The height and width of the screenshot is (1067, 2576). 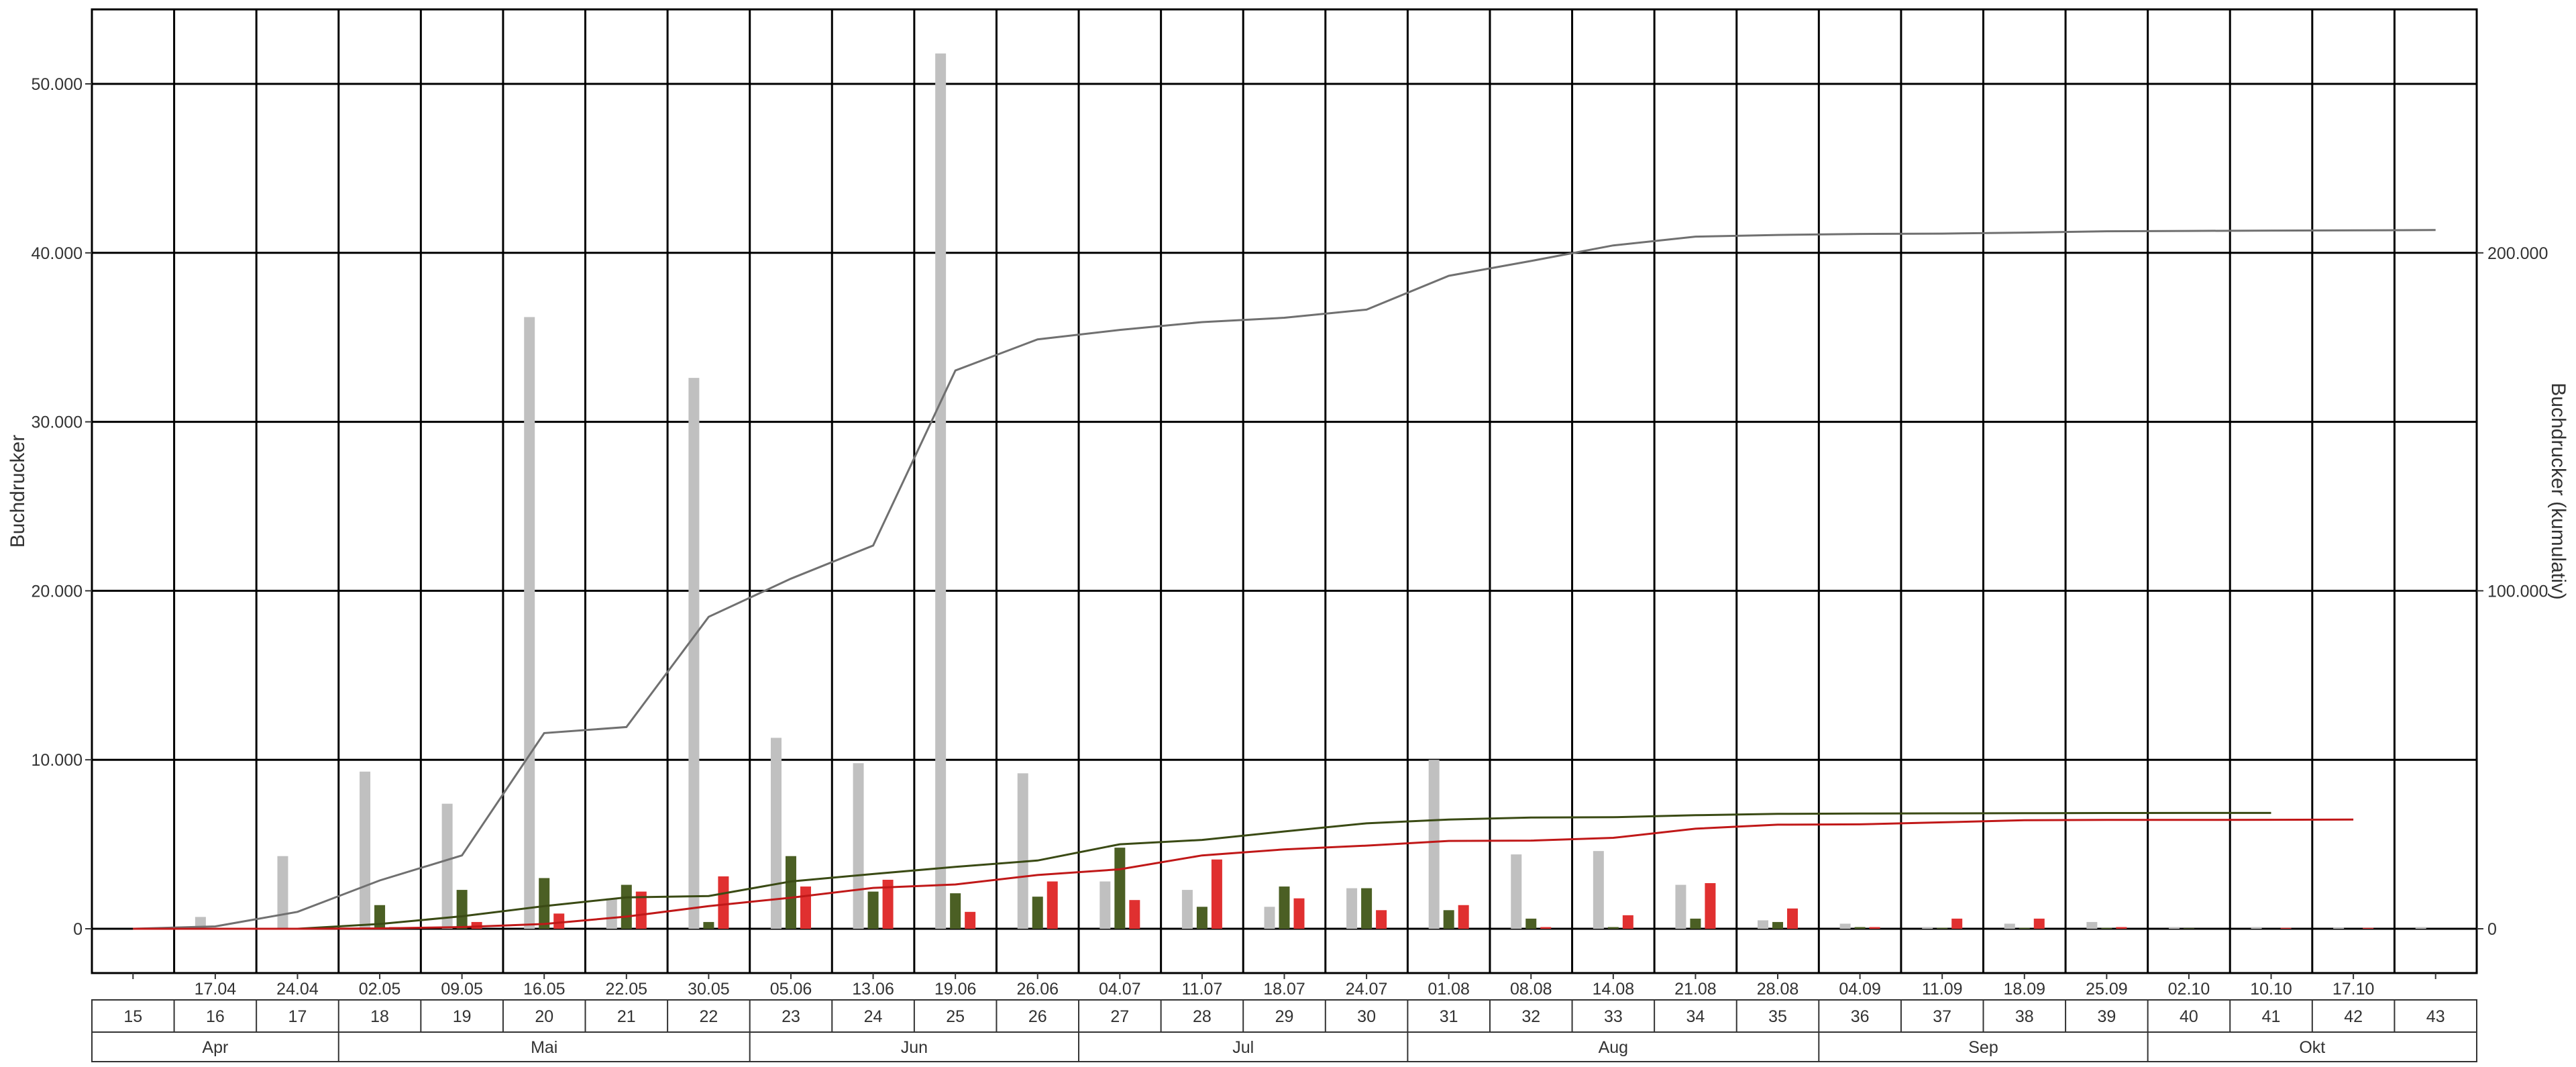 What do you see at coordinates (1284, 989) in the screenshot?
I see `x-axis-date-label: 18.07` at bounding box center [1284, 989].